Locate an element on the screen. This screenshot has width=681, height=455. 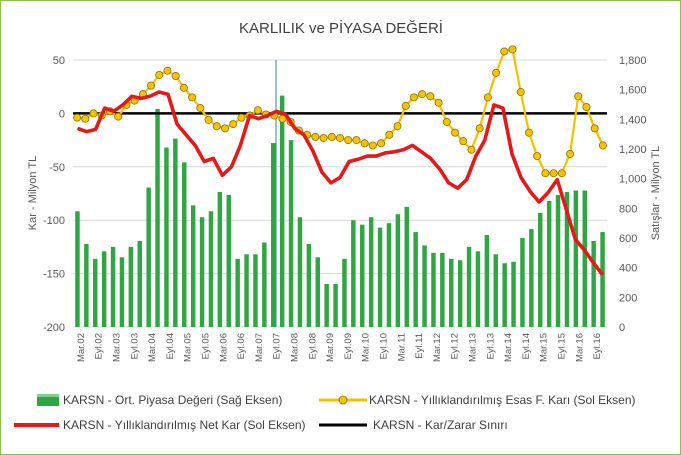
y-right-axis-title: Satışlar - Milyon TL is located at coordinates (656, 193).